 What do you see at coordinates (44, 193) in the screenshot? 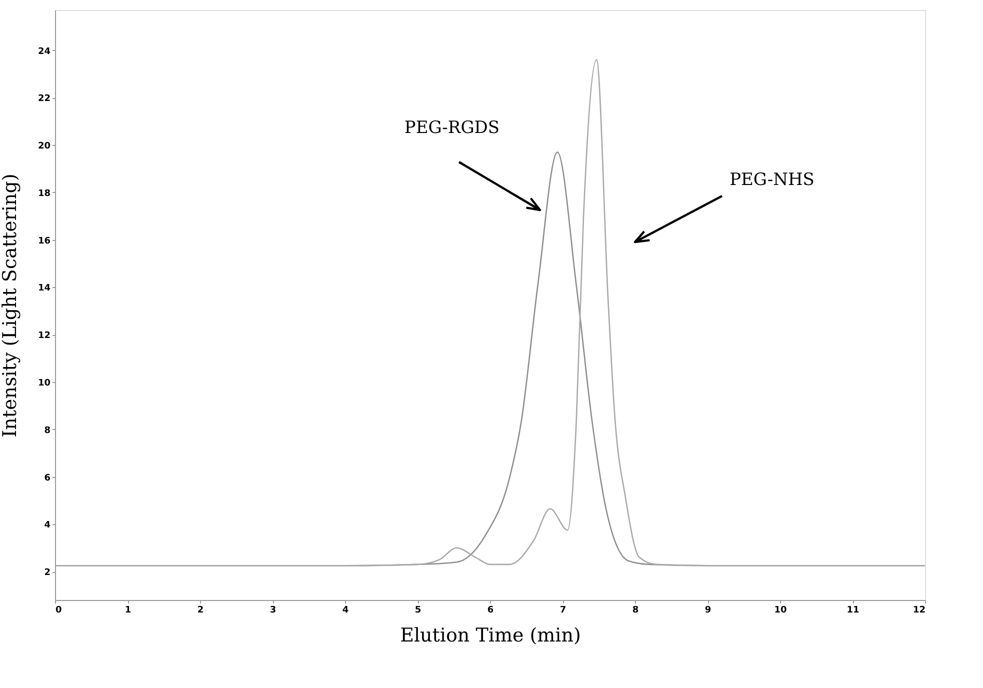
I see `y-tick-label: 18` at bounding box center [44, 193].